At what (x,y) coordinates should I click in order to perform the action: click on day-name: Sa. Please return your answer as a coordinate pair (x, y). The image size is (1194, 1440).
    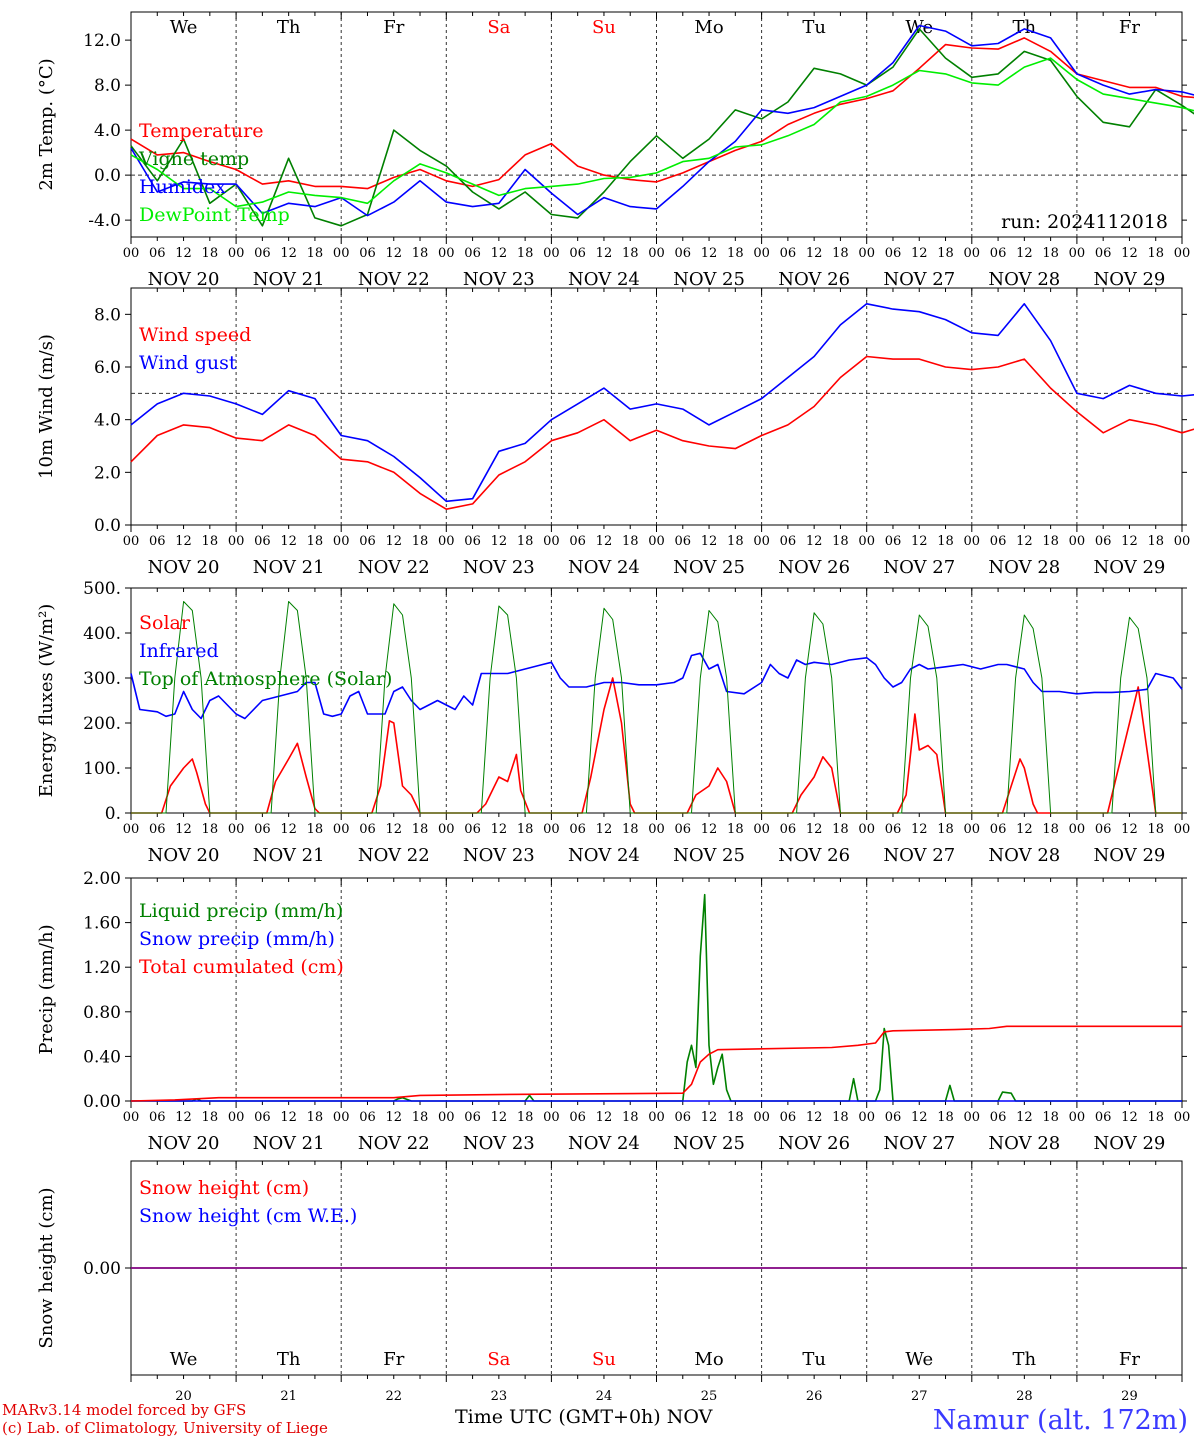
    Looking at the image, I should click on (498, 1359).